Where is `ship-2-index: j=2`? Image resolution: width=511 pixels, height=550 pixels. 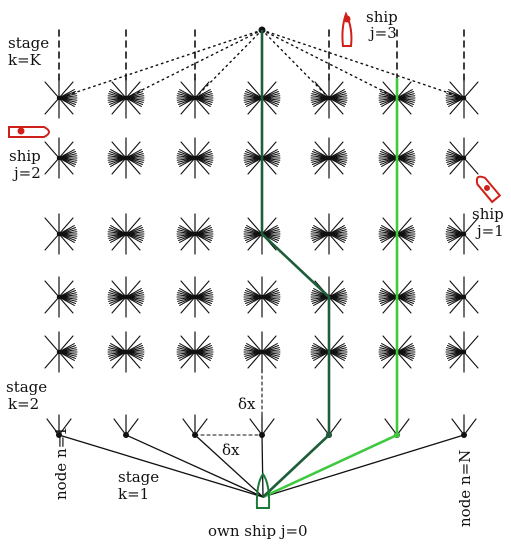 ship-2-index: j=2 is located at coordinates (26, 173).